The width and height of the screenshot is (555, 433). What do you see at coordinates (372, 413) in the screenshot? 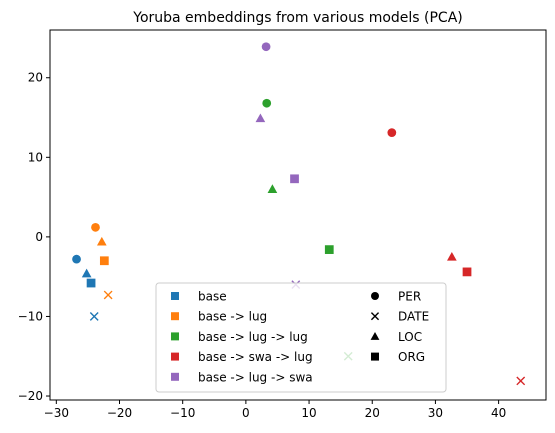
I see `x-tick-label: 20` at bounding box center [372, 413].